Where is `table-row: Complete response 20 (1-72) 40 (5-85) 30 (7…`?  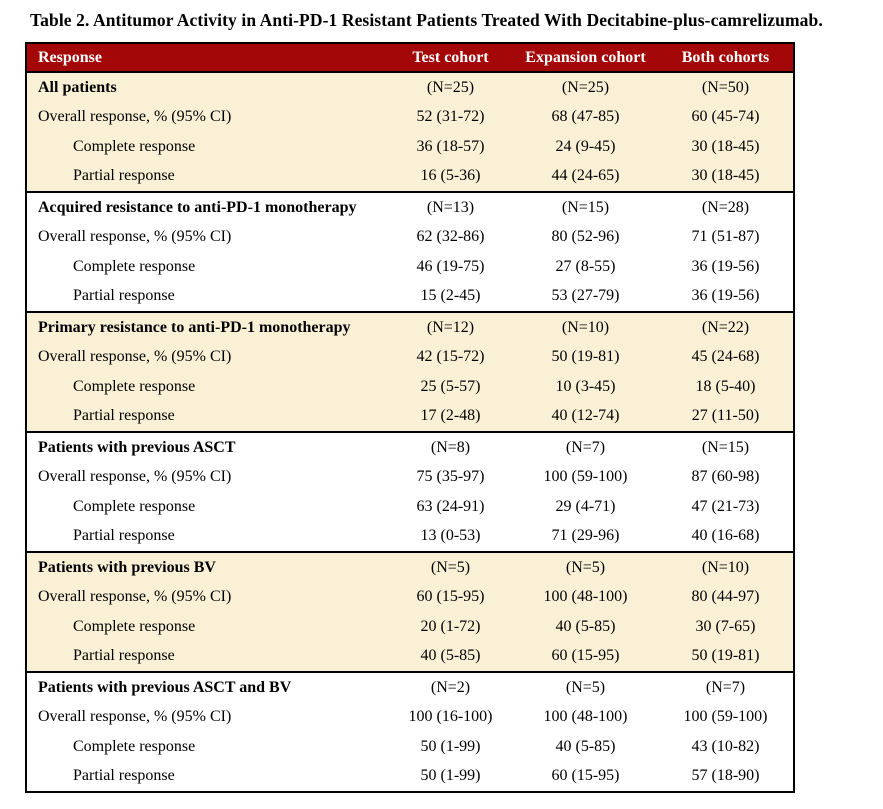 table-row: Complete response 20 (1-72) 40 (5-85) 30 (7… is located at coordinates (410, 627).